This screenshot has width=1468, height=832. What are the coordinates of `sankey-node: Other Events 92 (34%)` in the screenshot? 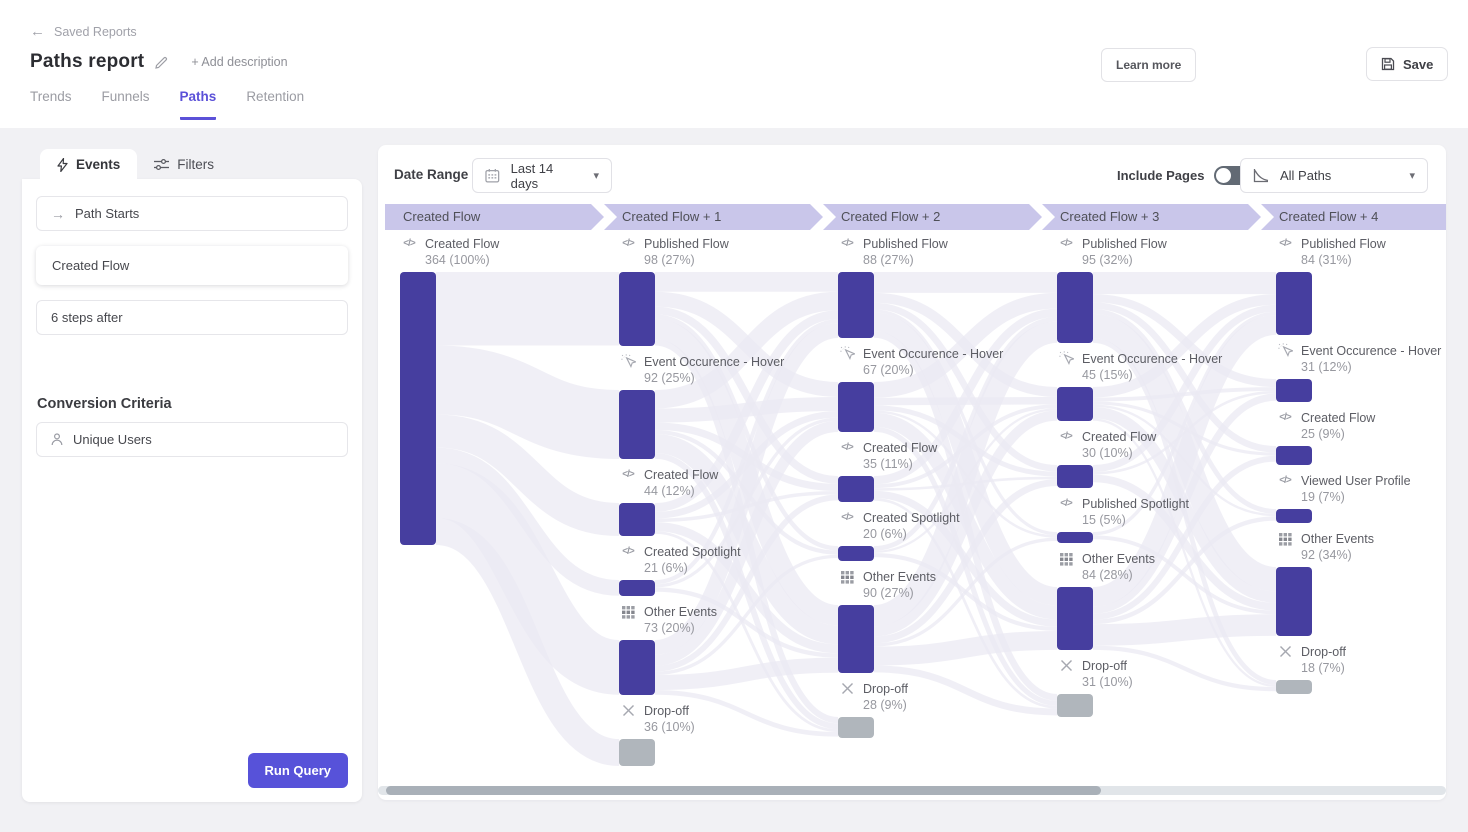 It's located at (1361, 583).